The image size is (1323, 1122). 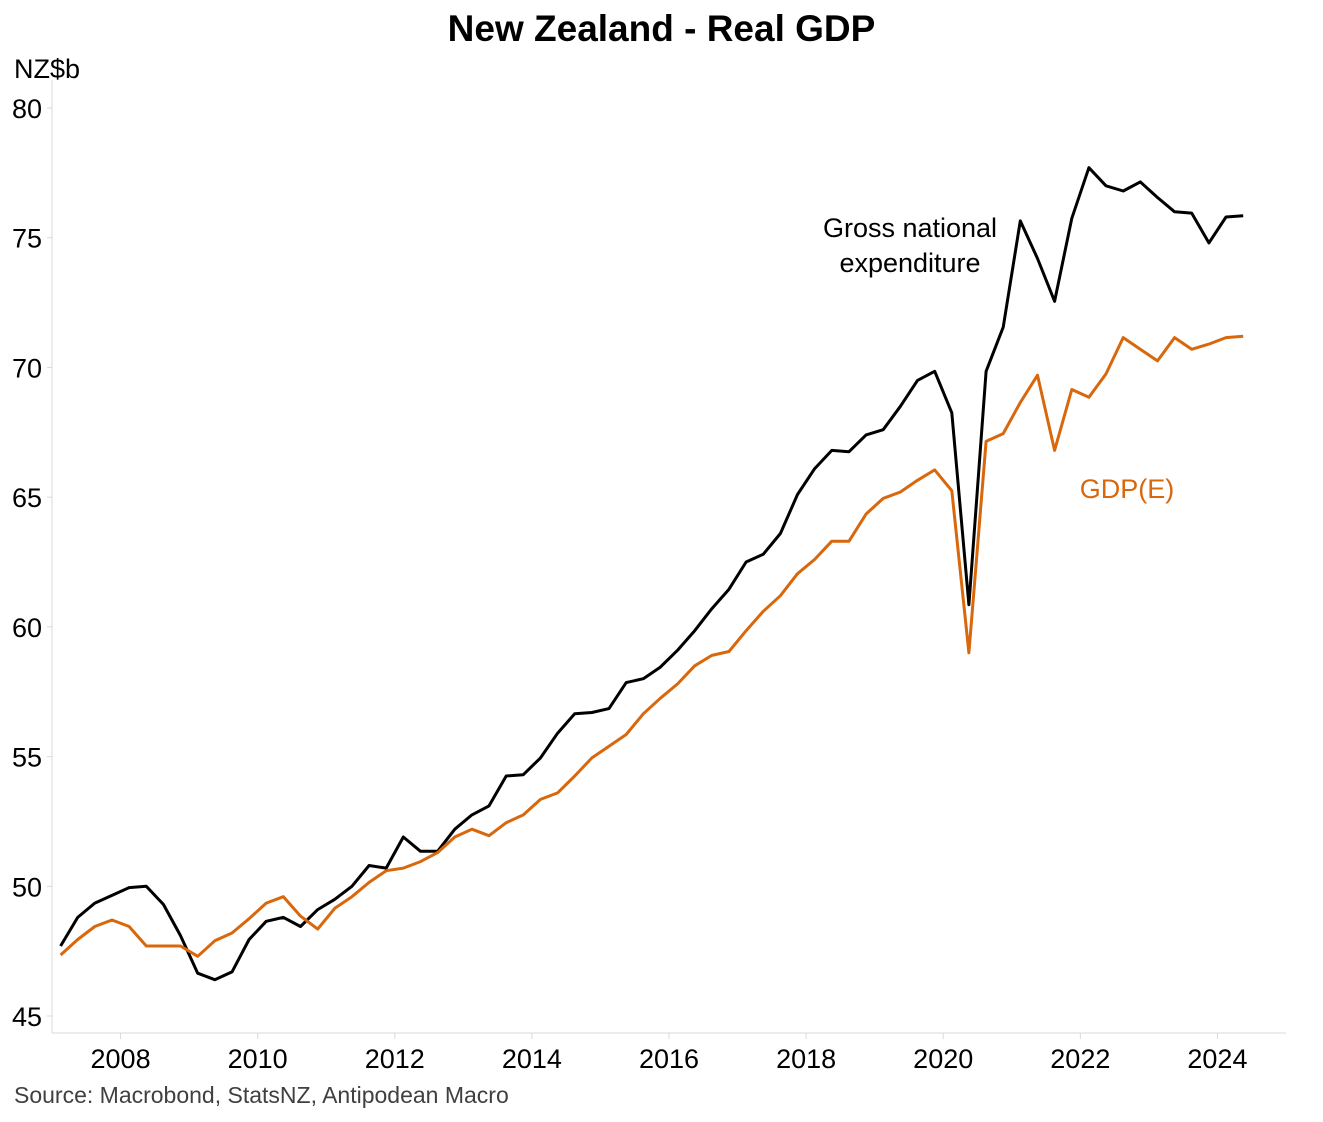 I want to click on y-axis-unit-label: NZ$b, so click(x=47, y=69).